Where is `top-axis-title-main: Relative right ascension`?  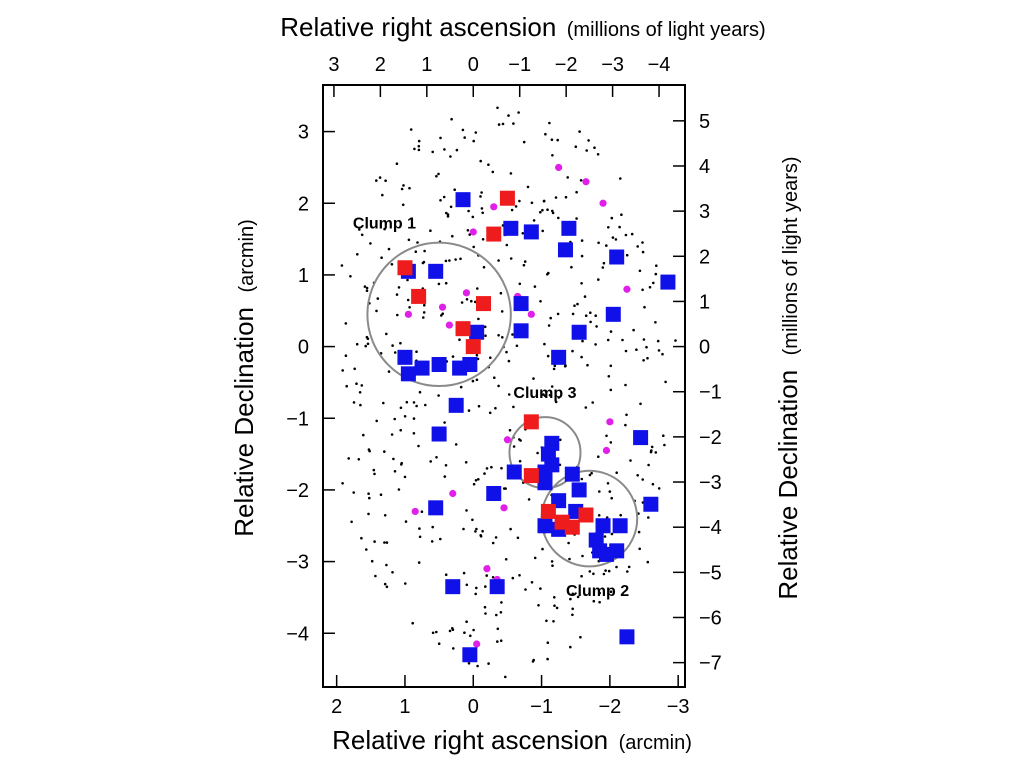 top-axis-title-main: Relative right ascension is located at coordinates (418, 27).